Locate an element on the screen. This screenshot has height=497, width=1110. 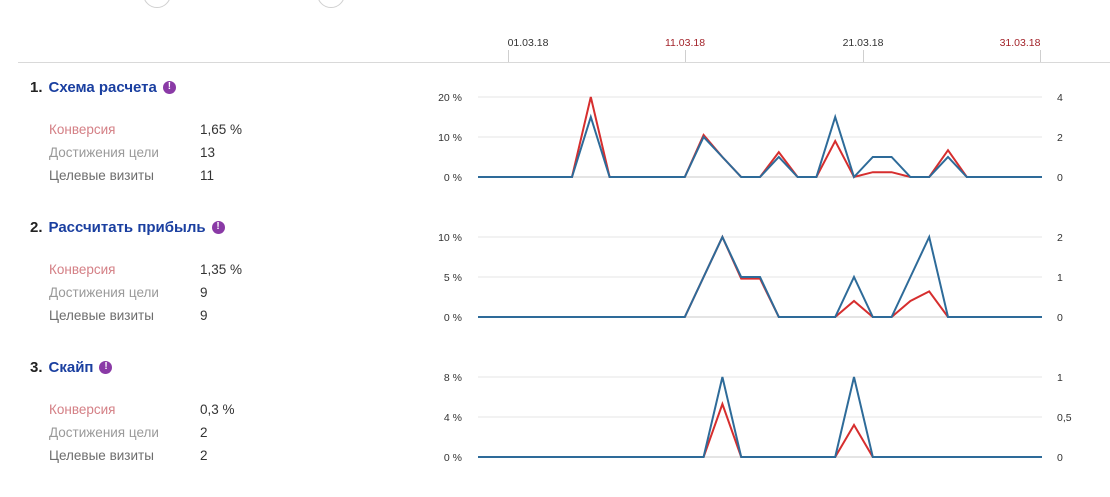
date-tick-1: 01.03.18 is located at coordinates (528, 43).